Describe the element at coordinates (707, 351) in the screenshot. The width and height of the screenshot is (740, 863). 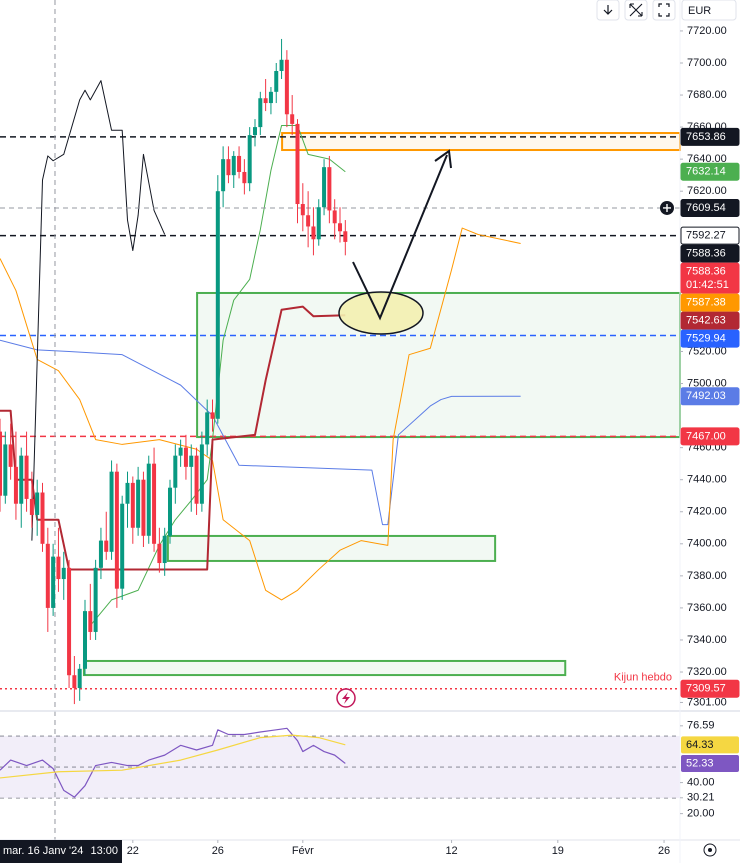
I see `y-tick-label: 7520.00` at that location.